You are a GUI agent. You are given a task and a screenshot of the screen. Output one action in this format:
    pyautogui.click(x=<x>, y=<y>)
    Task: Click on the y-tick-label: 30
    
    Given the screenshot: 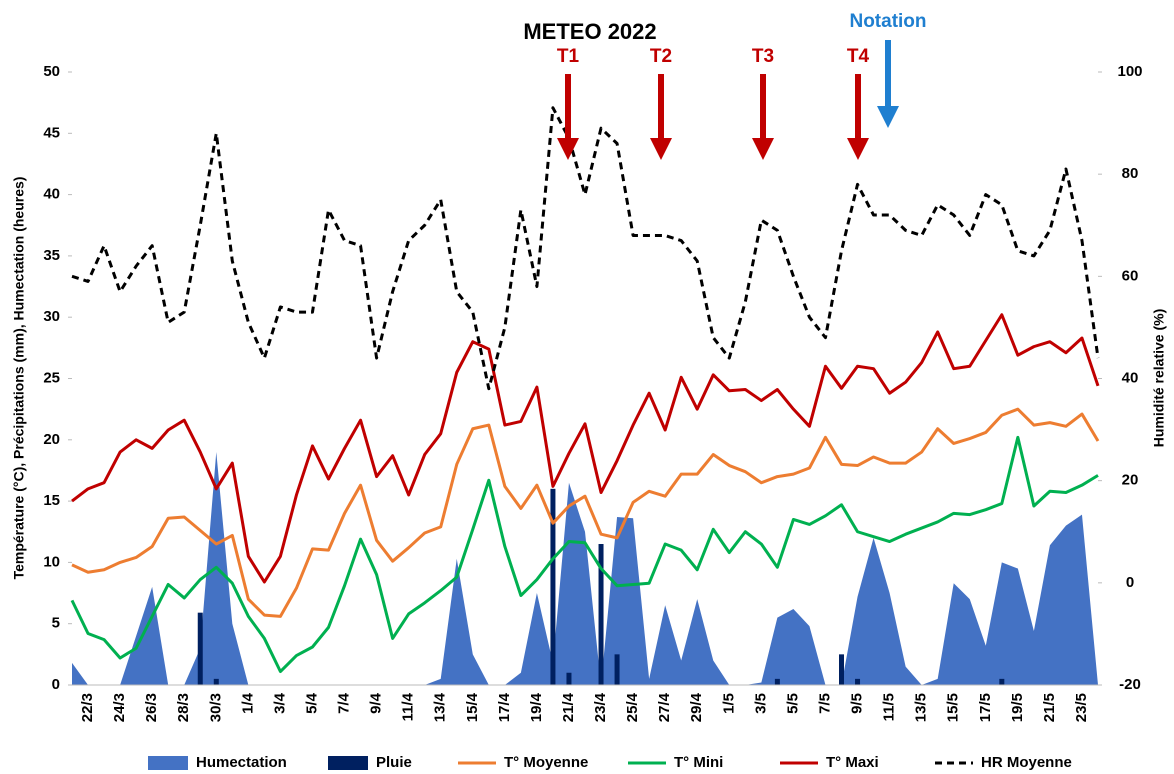 What is the action you would take?
    pyautogui.click(x=51, y=316)
    